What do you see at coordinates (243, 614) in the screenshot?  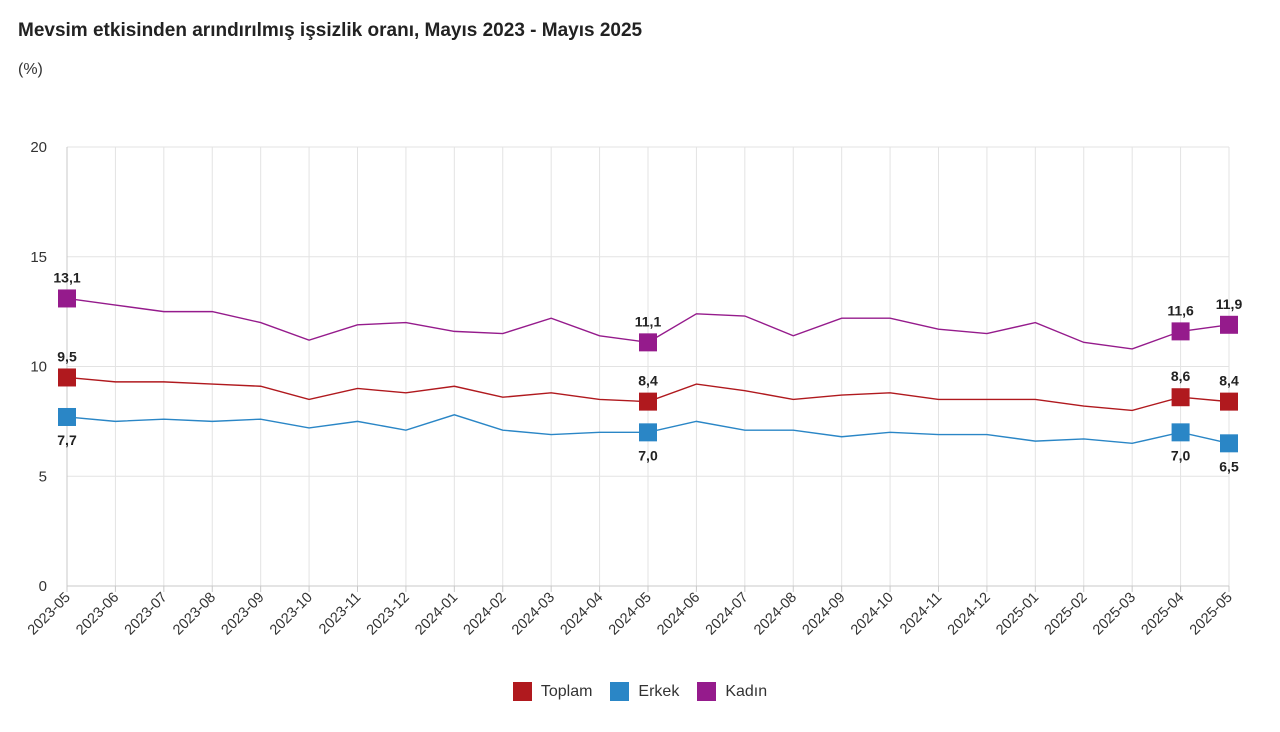 I see `x-tick-label: 2023-09` at bounding box center [243, 614].